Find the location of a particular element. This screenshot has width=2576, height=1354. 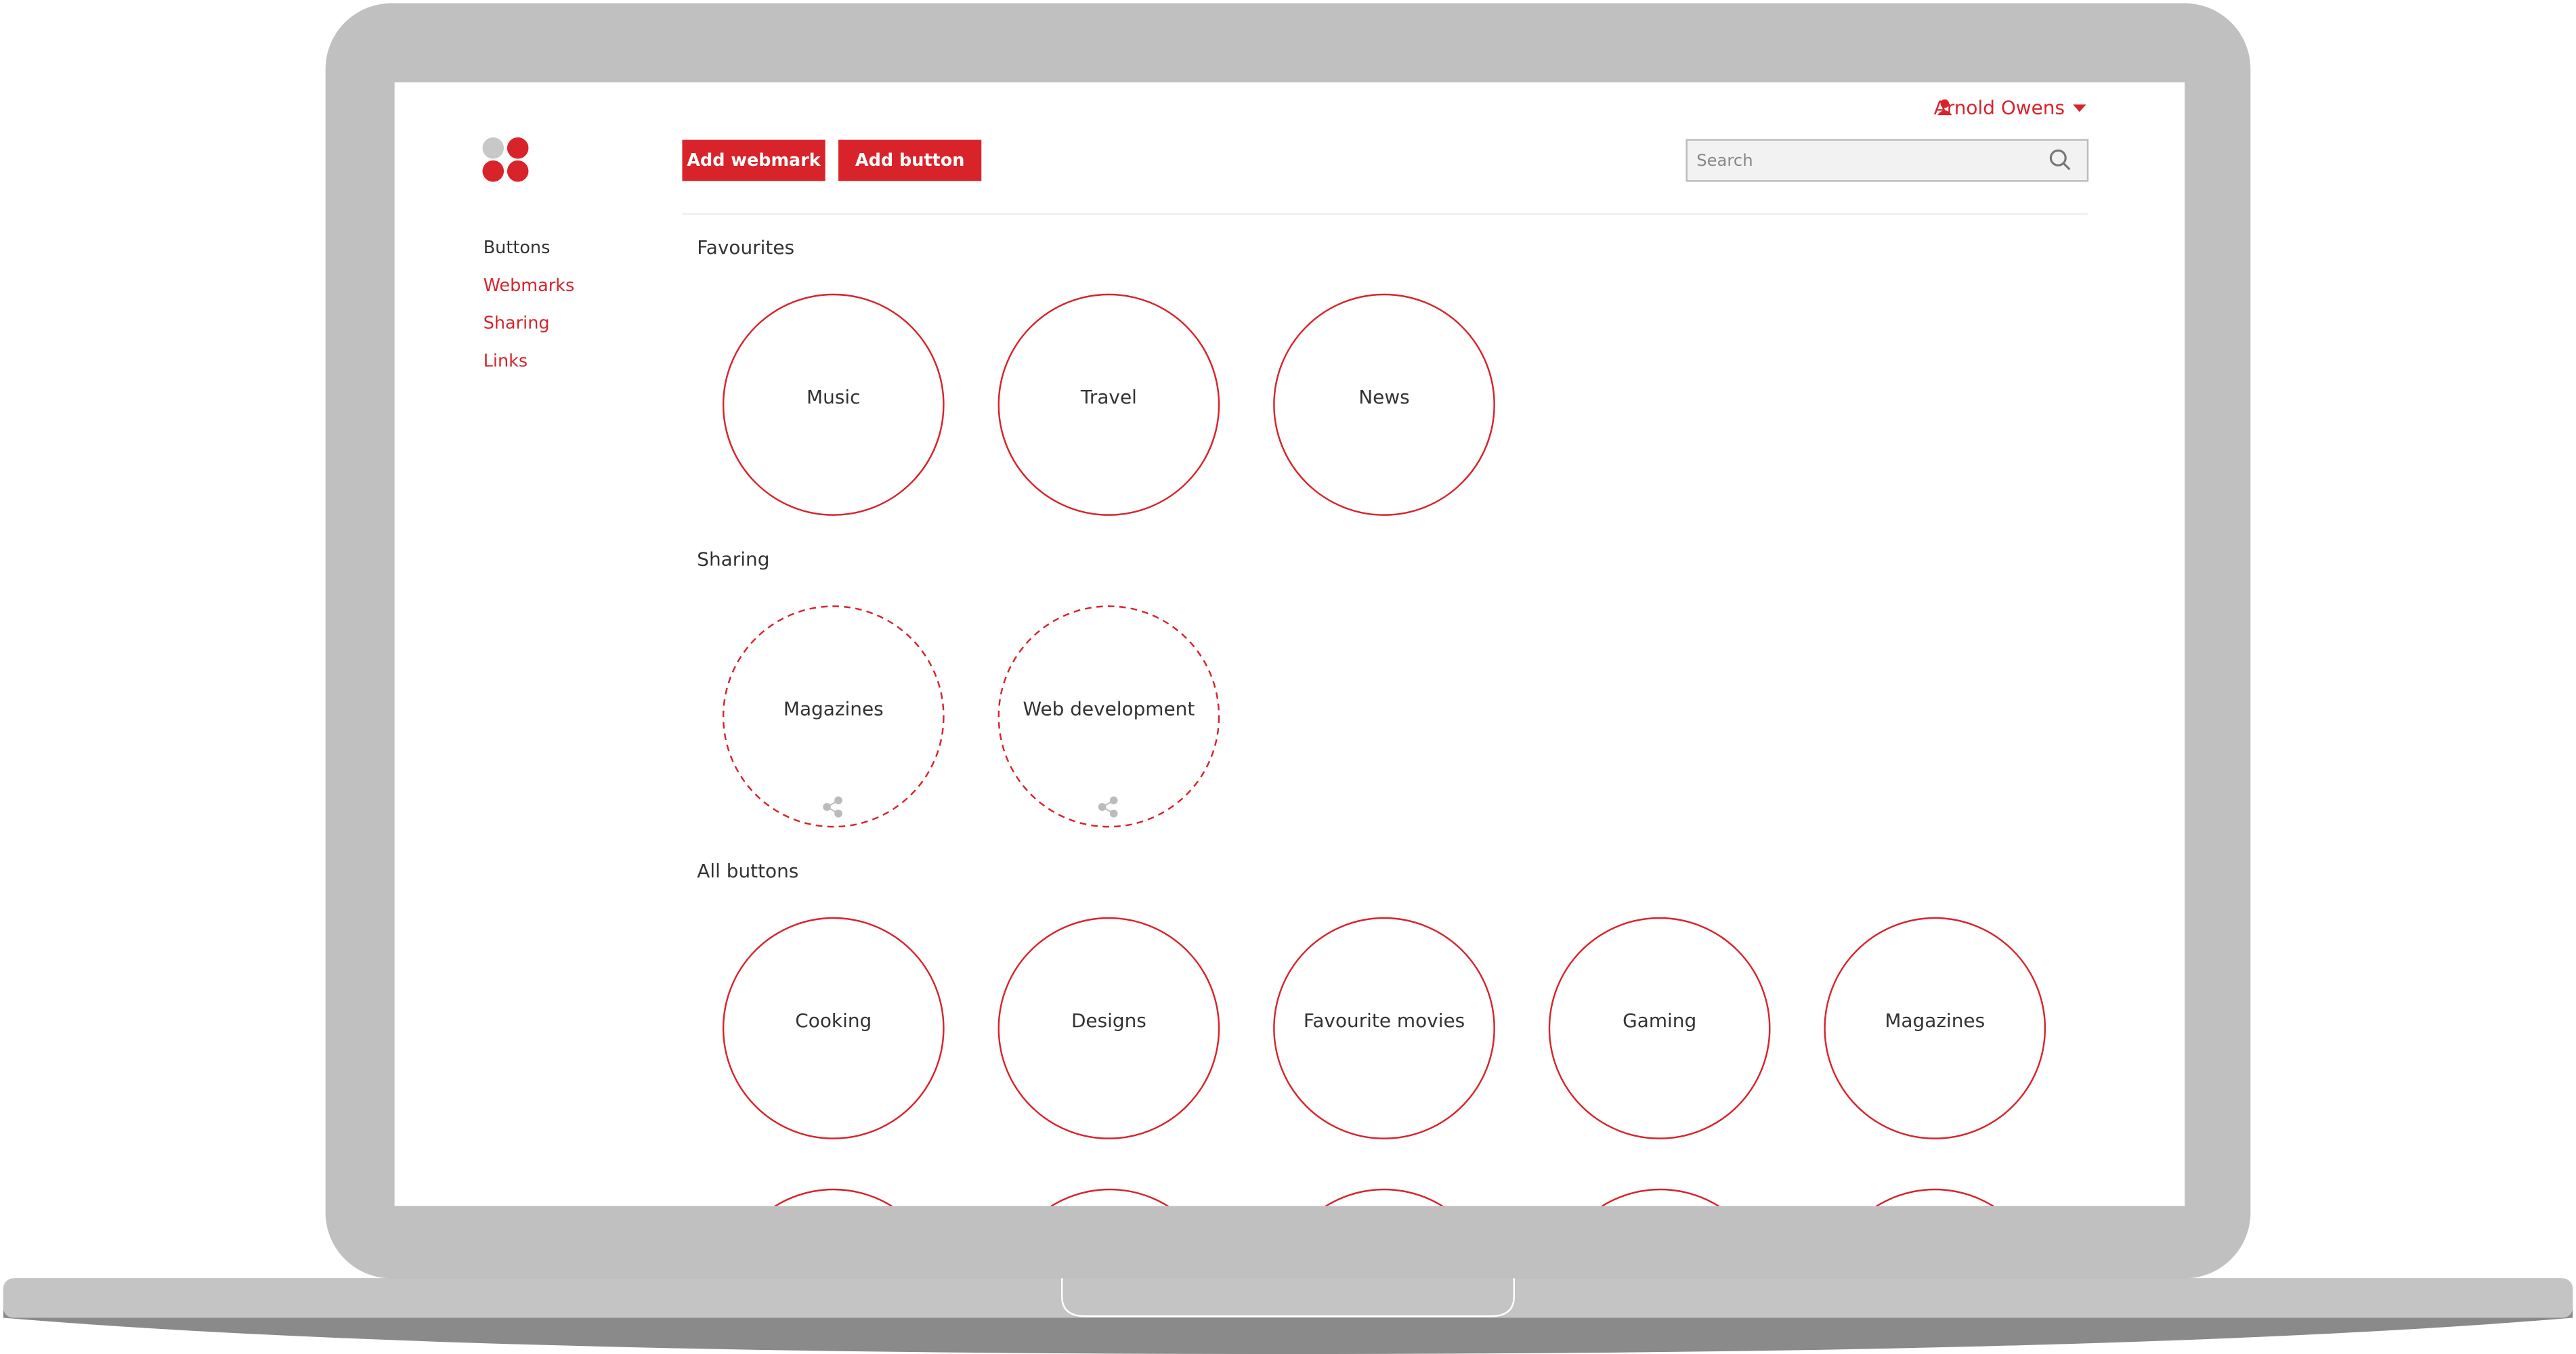

add-button-button is located at coordinates (910, 160).